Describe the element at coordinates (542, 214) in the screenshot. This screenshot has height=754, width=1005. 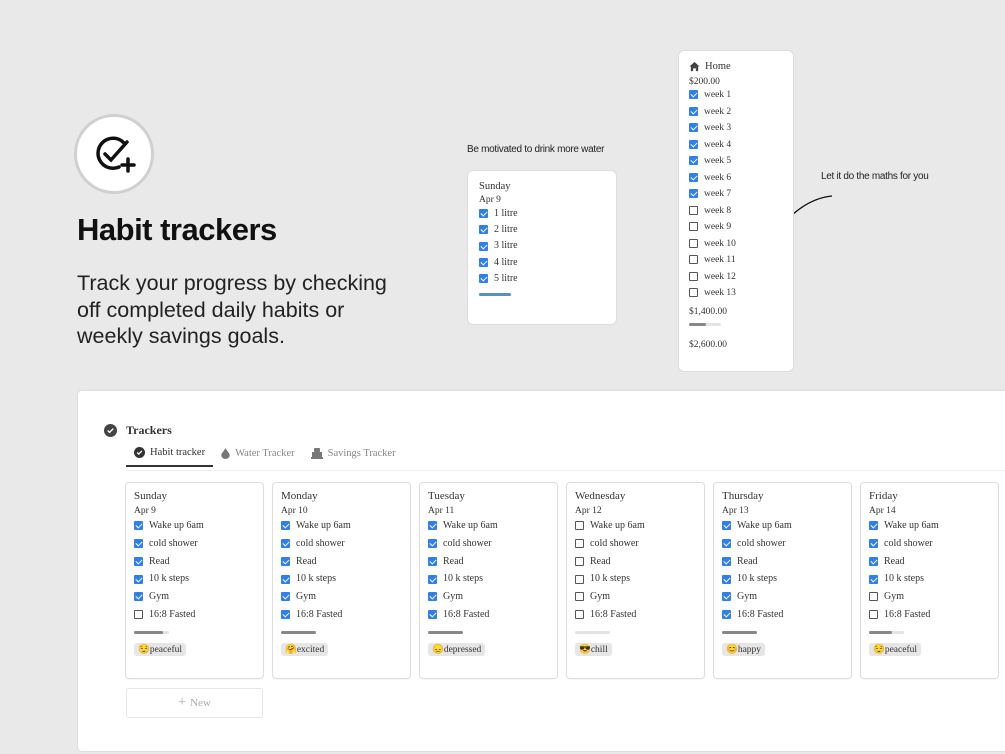
I see `water-item: 1 litre` at that location.